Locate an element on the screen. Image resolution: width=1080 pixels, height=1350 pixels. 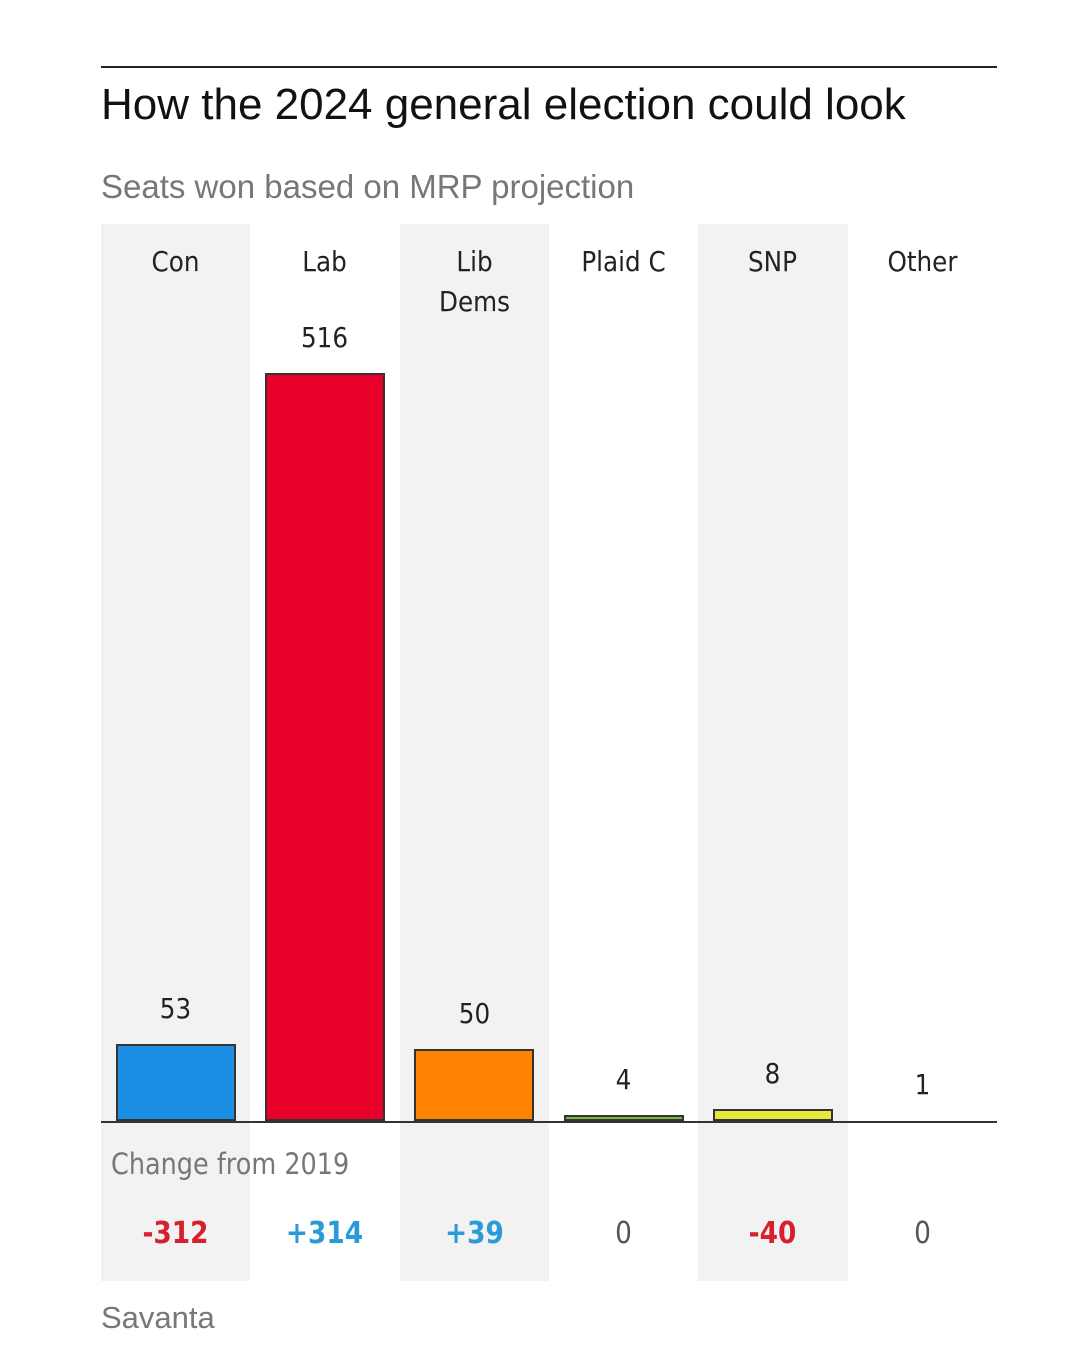
category-label-lib-dems: Lib Dems is located at coordinates (474, 281).